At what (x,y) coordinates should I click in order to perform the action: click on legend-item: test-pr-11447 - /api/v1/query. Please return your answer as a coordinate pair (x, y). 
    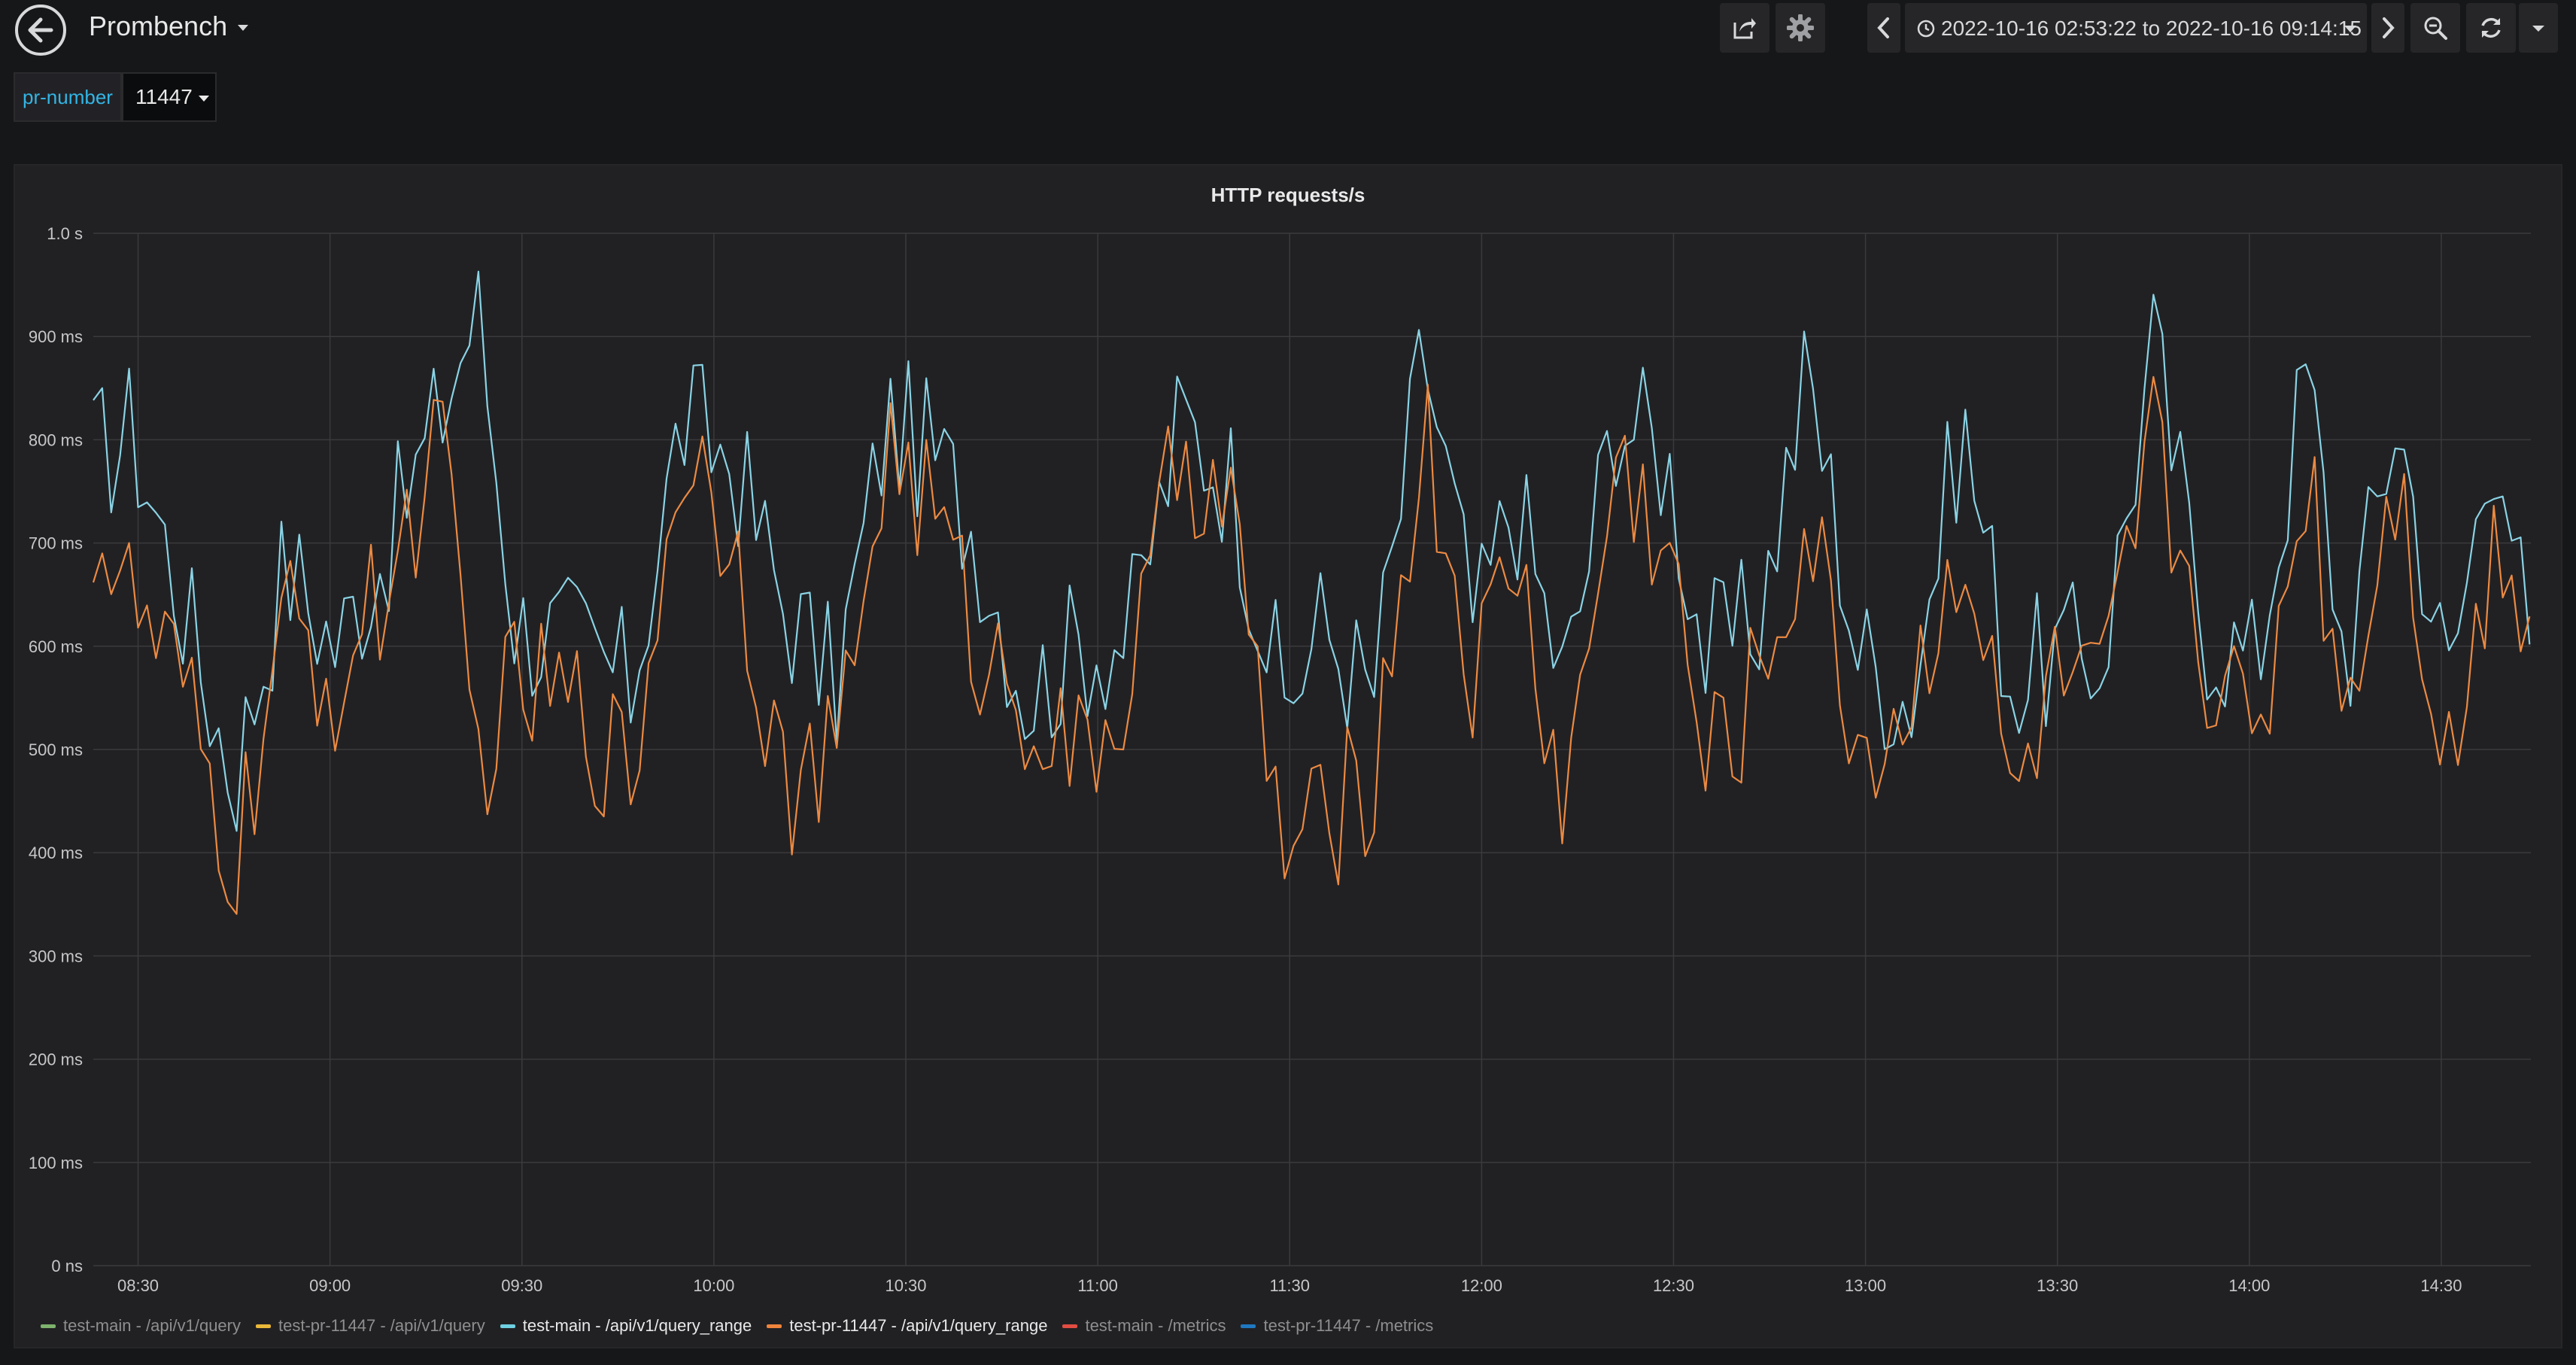
    Looking at the image, I should click on (370, 1326).